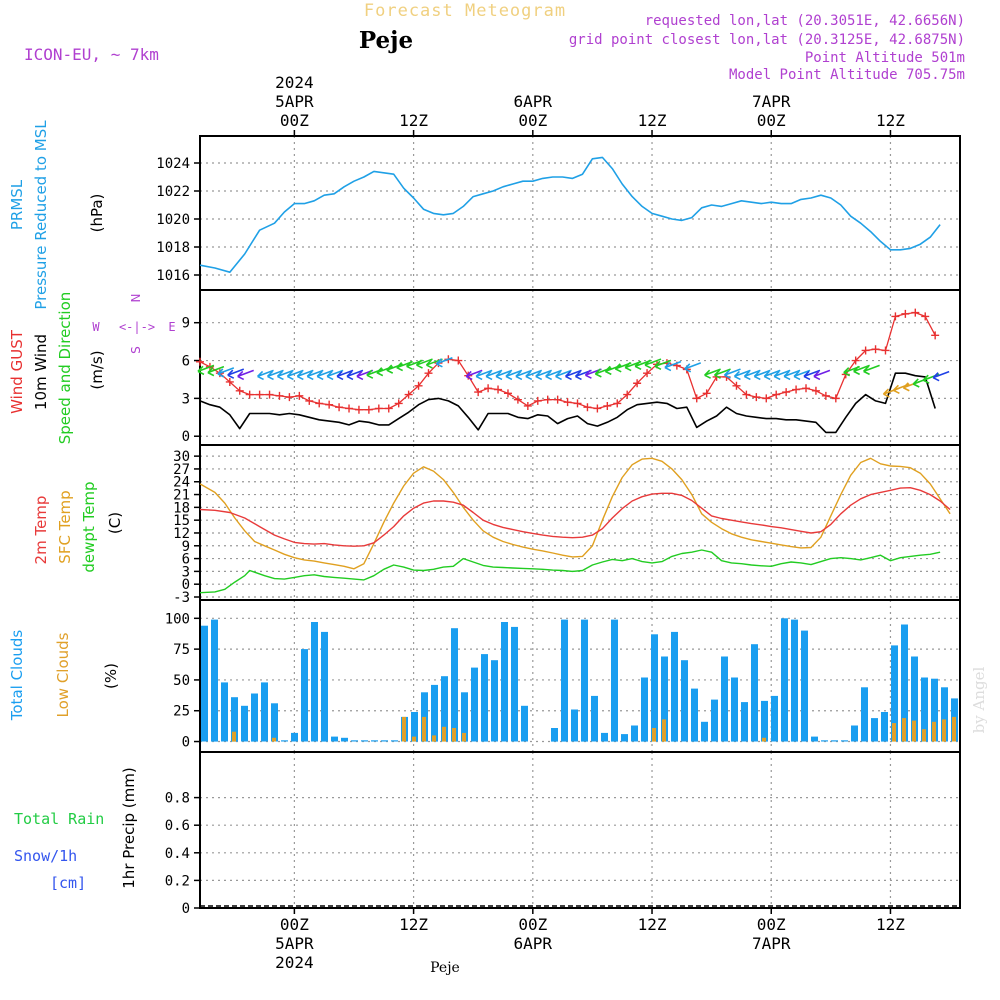  I want to click on pressure-y-tick-label: 1020, so click(173, 220).